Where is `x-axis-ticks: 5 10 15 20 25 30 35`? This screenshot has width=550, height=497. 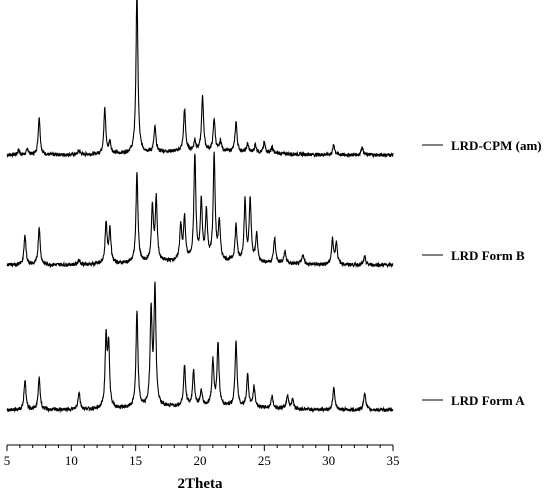 x-axis-ticks: 5 10 15 20 25 30 35 is located at coordinates (202, 456).